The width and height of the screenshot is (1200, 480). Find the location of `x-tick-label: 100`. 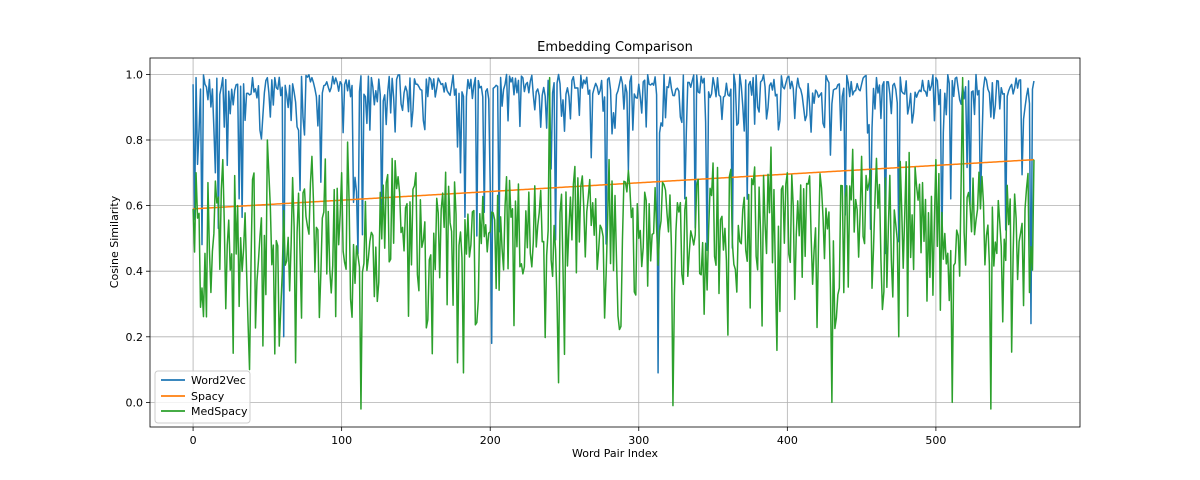

x-tick-label: 100 is located at coordinates (341, 440).